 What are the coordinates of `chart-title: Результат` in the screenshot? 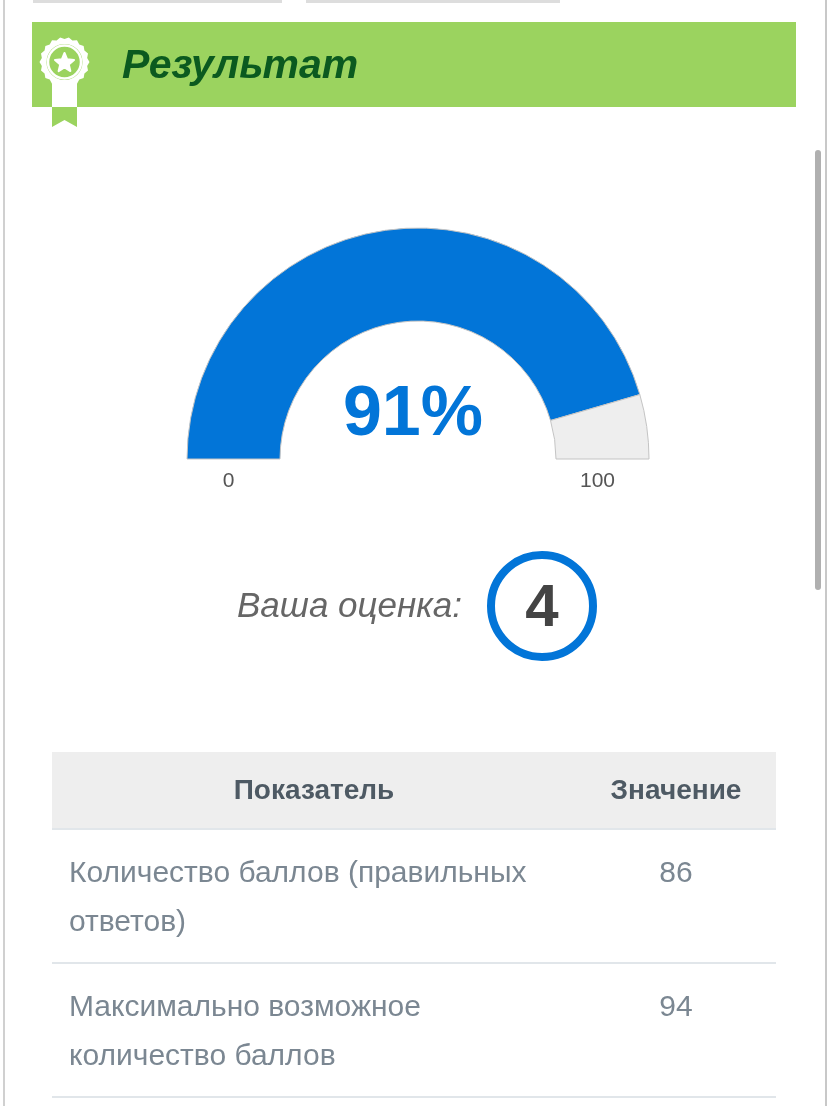 It's located at (240, 64).